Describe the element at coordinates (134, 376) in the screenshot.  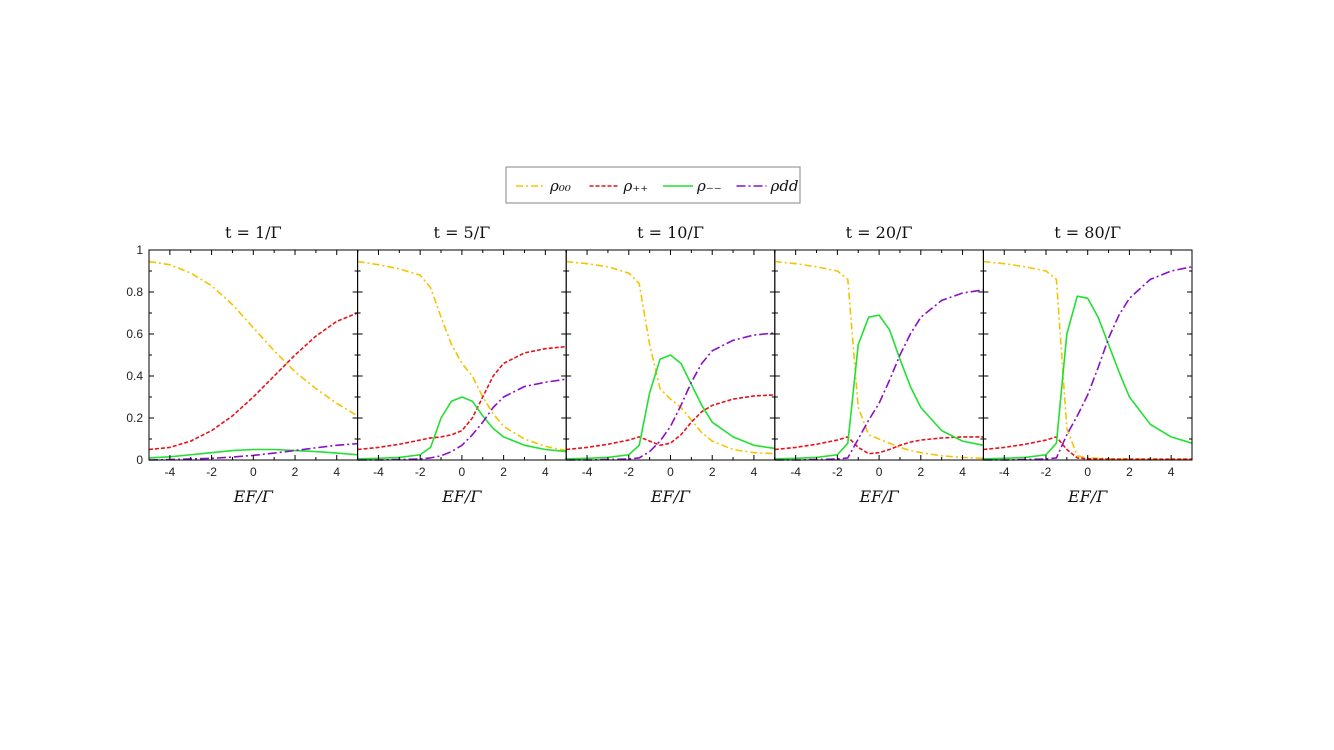
I see `y-tick-label: 0.4` at that location.